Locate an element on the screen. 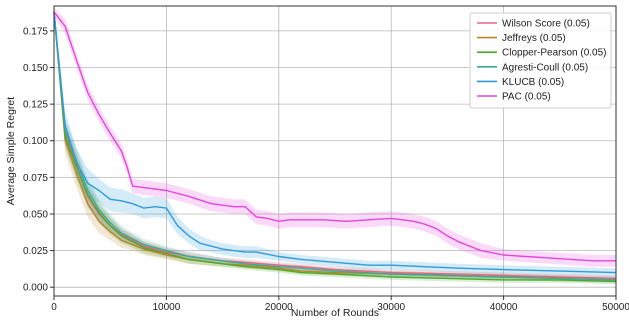  legend-label-klucb-0-05: KLUCB (0.05) is located at coordinates (533, 82).